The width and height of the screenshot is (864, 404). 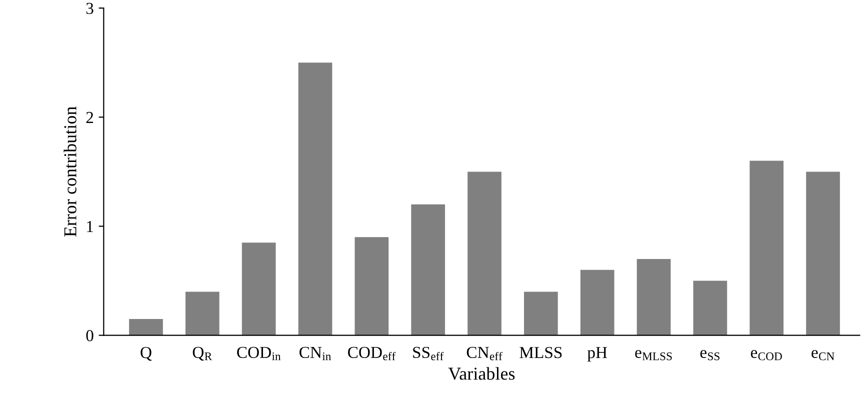 What do you see at coordinates (484, 353) in the screenshot?
I see `x-tick-label: CN$_{eff}$` at bounding box center [484, 353].